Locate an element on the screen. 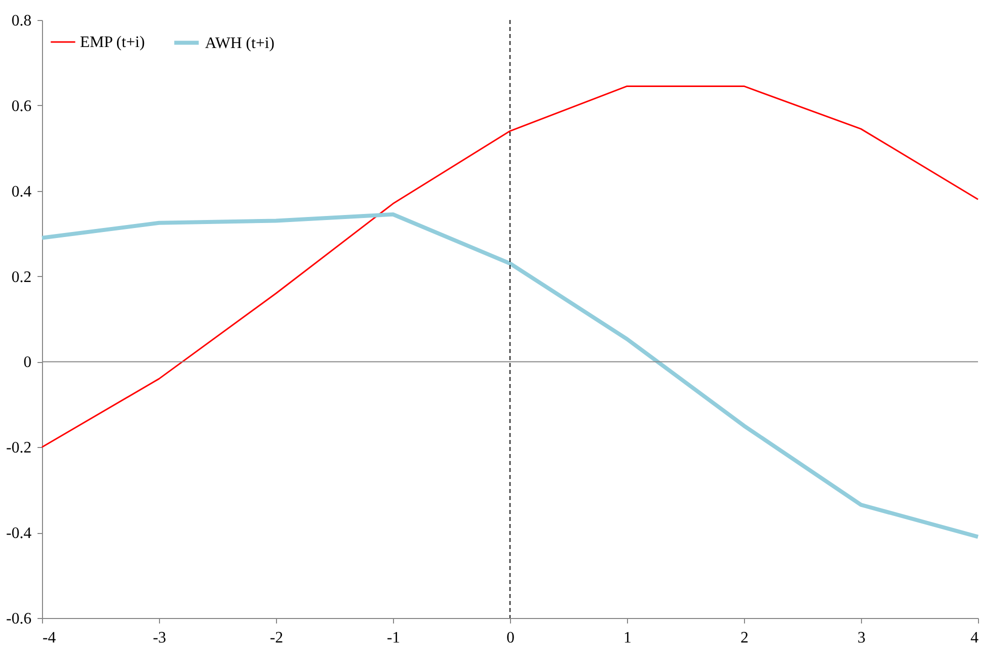 The image size is (998, 662). x-tick-label: -2 is located at coordinates (277, 638).